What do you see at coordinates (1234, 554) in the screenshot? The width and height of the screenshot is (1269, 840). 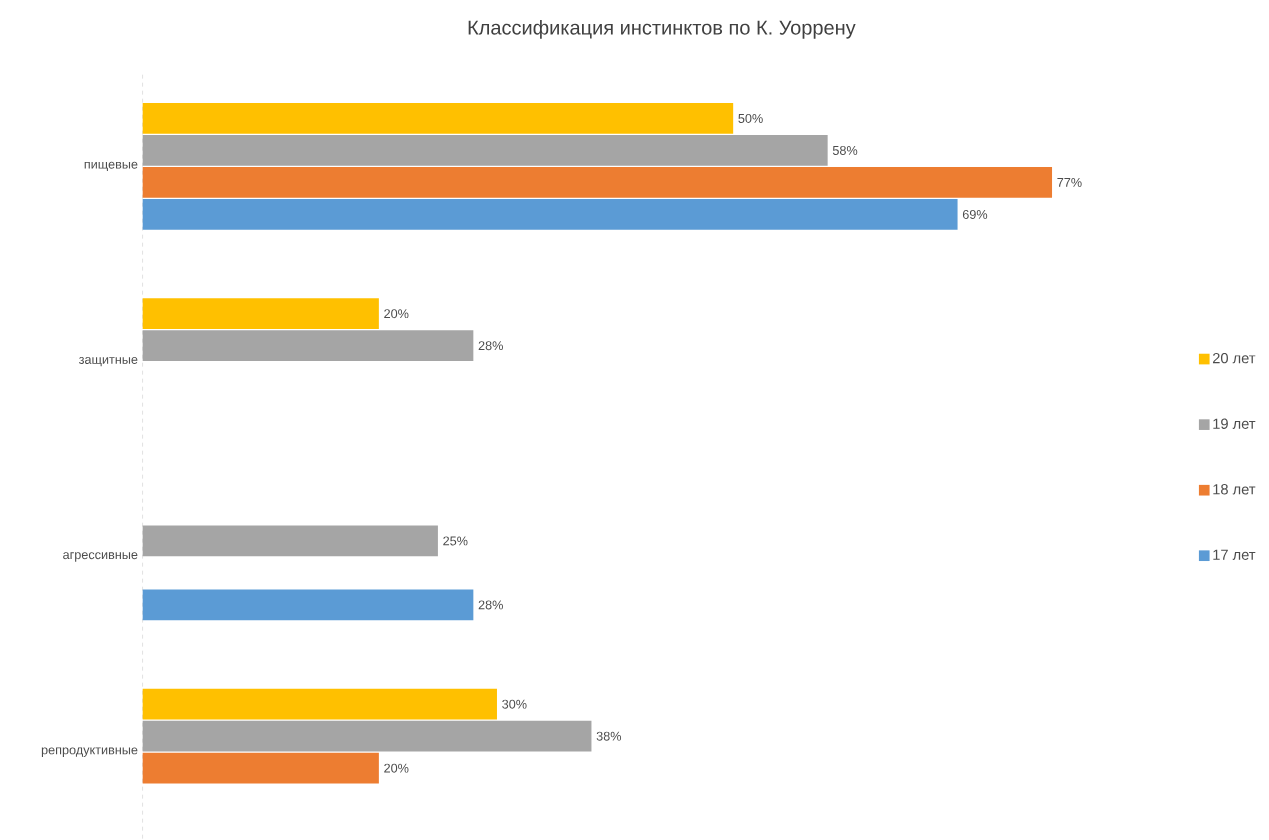 I see `legend-label: 17 лет` at bounding box center [1234, 554].